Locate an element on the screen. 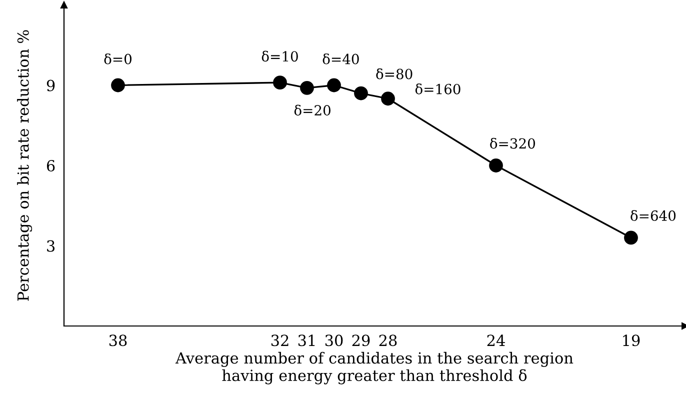  x-tick-label: 31 is located at coordinates (306, 340).